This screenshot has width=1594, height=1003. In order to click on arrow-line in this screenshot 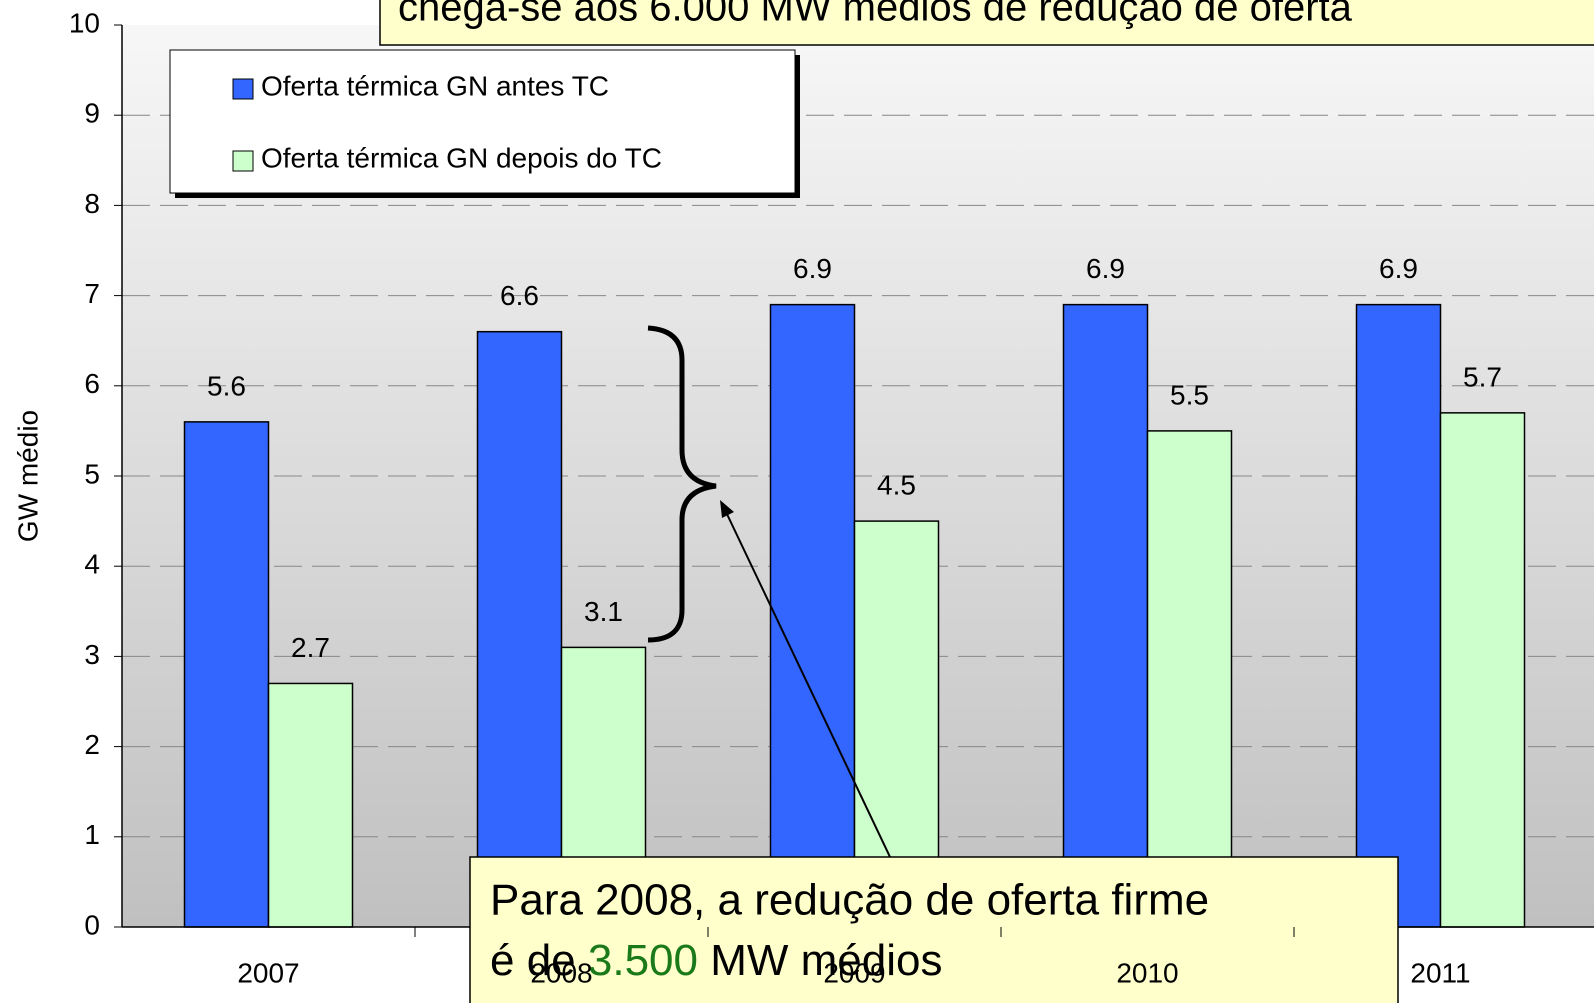, I will do `click(808, 684)`.